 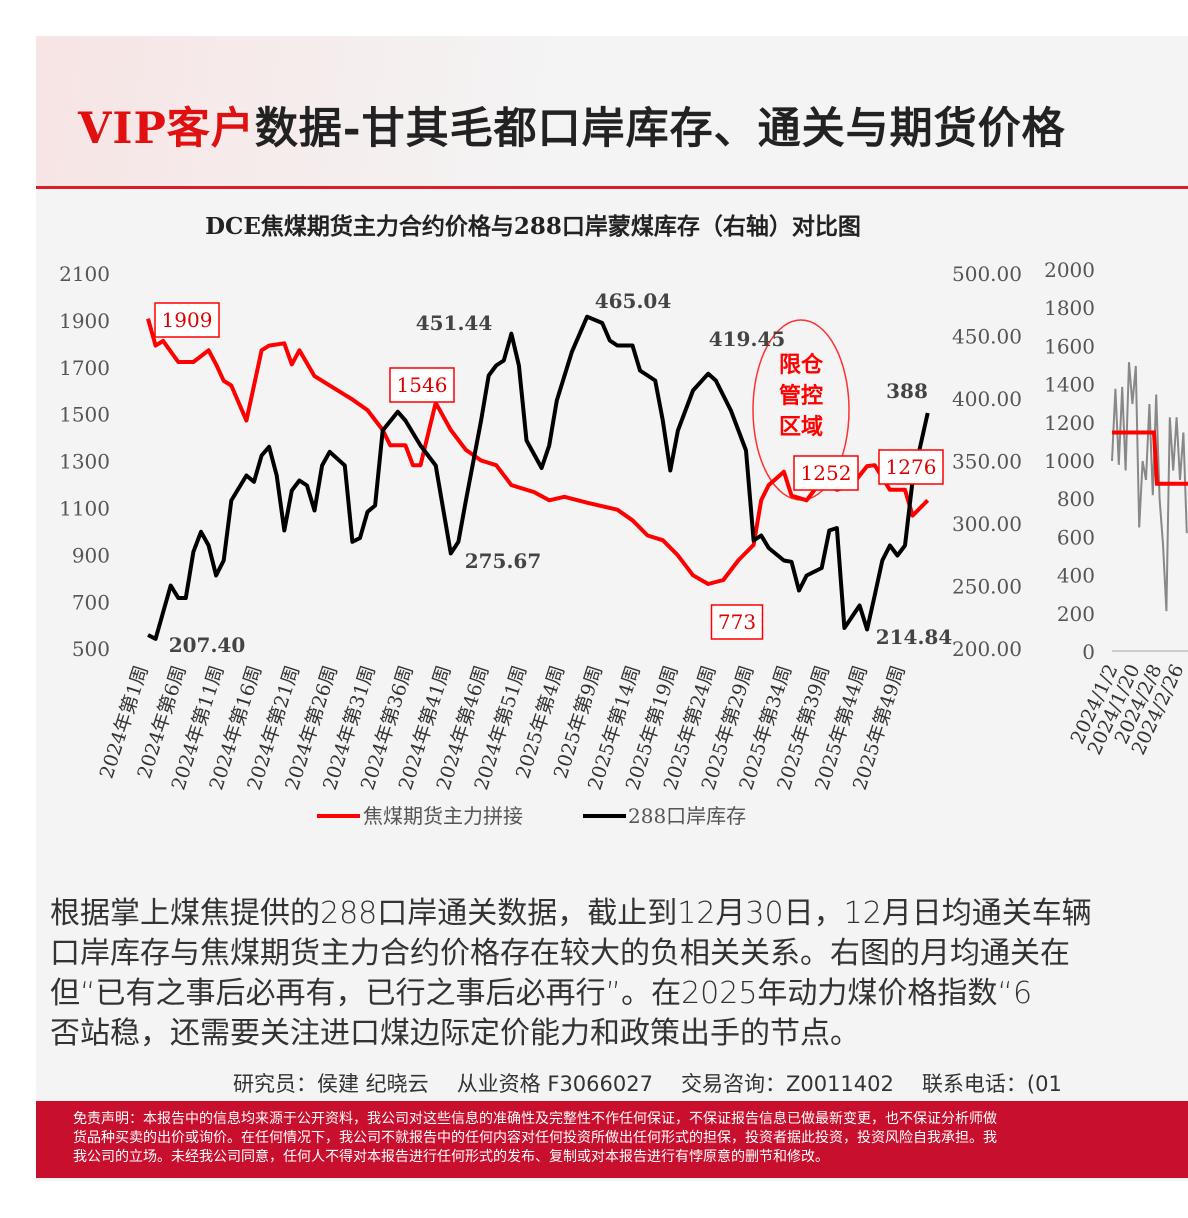 What do you see at coordinates (554, 1084) in the screenshot?
I see `license: 从业资格 F3066027` at bounding box center [554, 1084].